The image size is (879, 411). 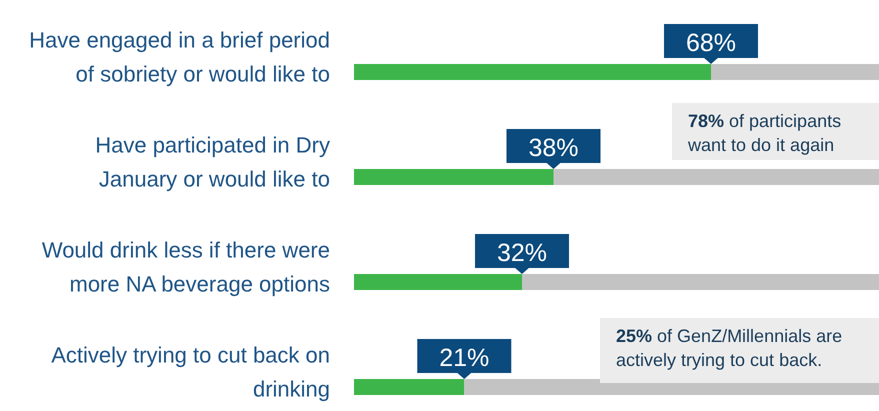 I want to click on y-tick-label: Would drink less if there were more NA beverage options, so click(x=186, y=267).